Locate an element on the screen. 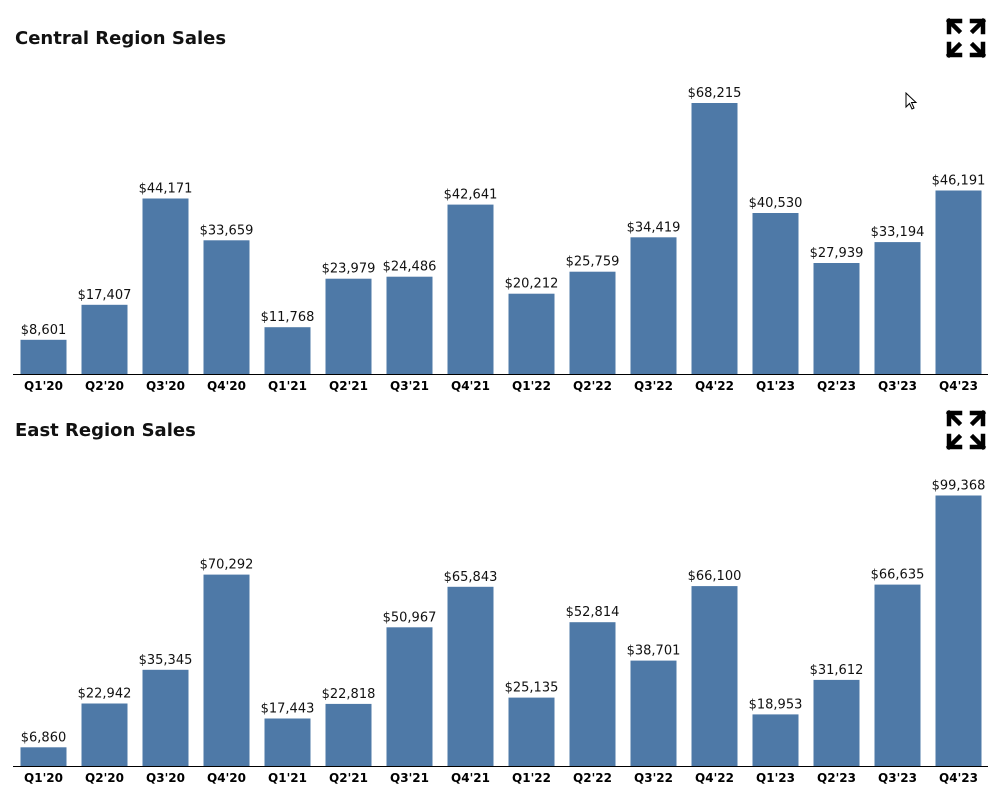 Image resolution: width=1000 pixels, height=800 pixels. chart-title: Central Region Sales is located at coordinates (121, 38).